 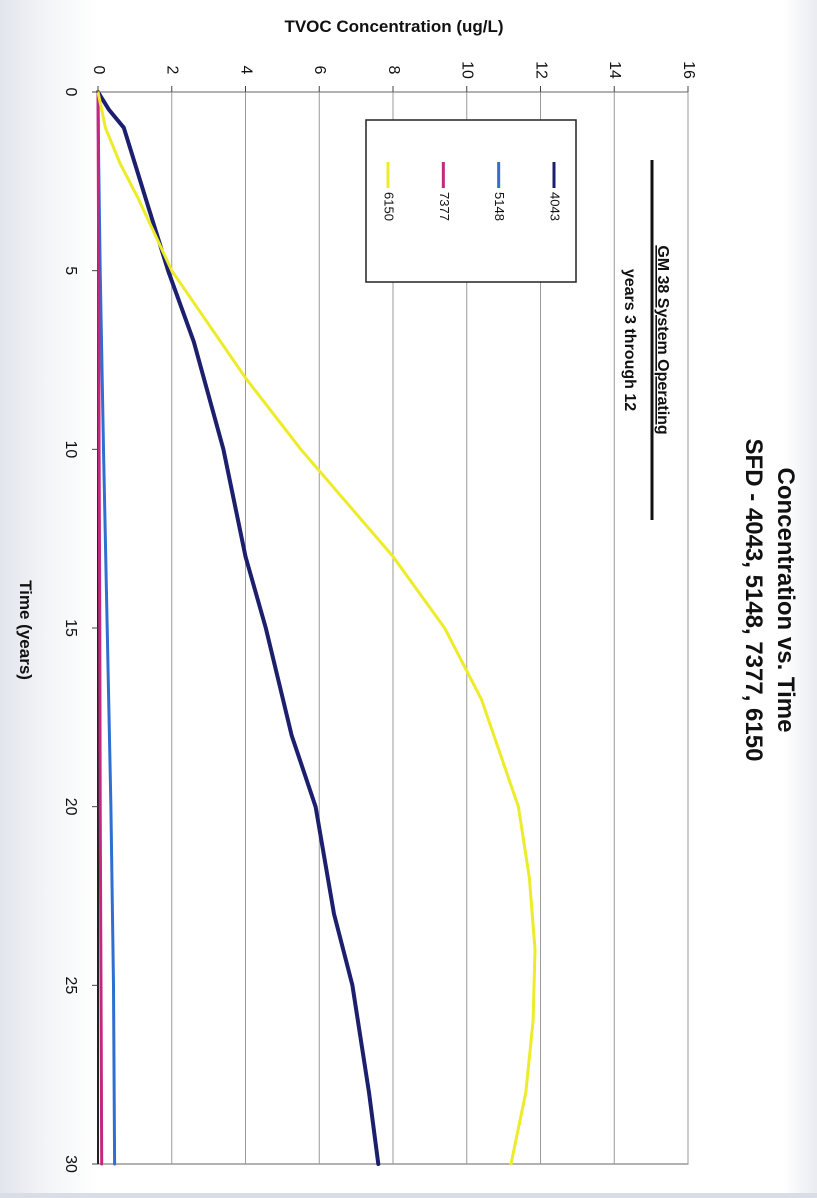 What do you see at coordinates (629, 340) in the screenshot?
I see `annotation-subtitle: years 3 through 12` at bounding box center [629, 340].